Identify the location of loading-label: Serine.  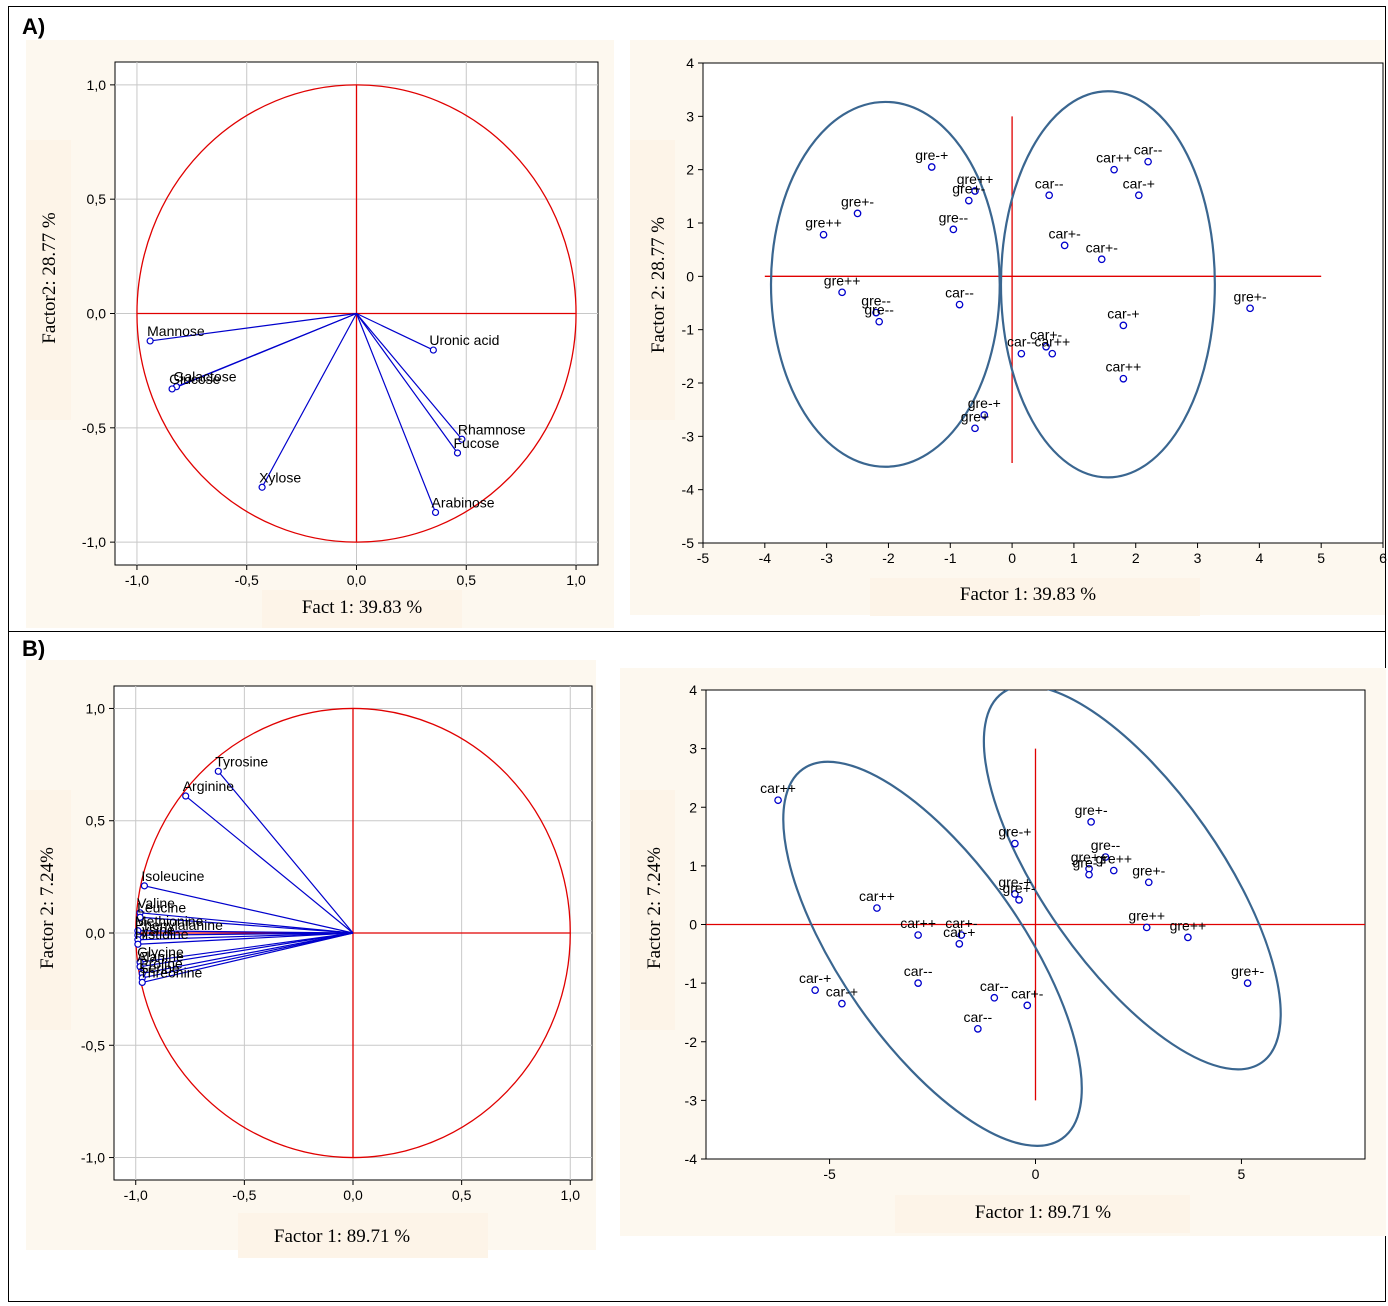
(159, 968).